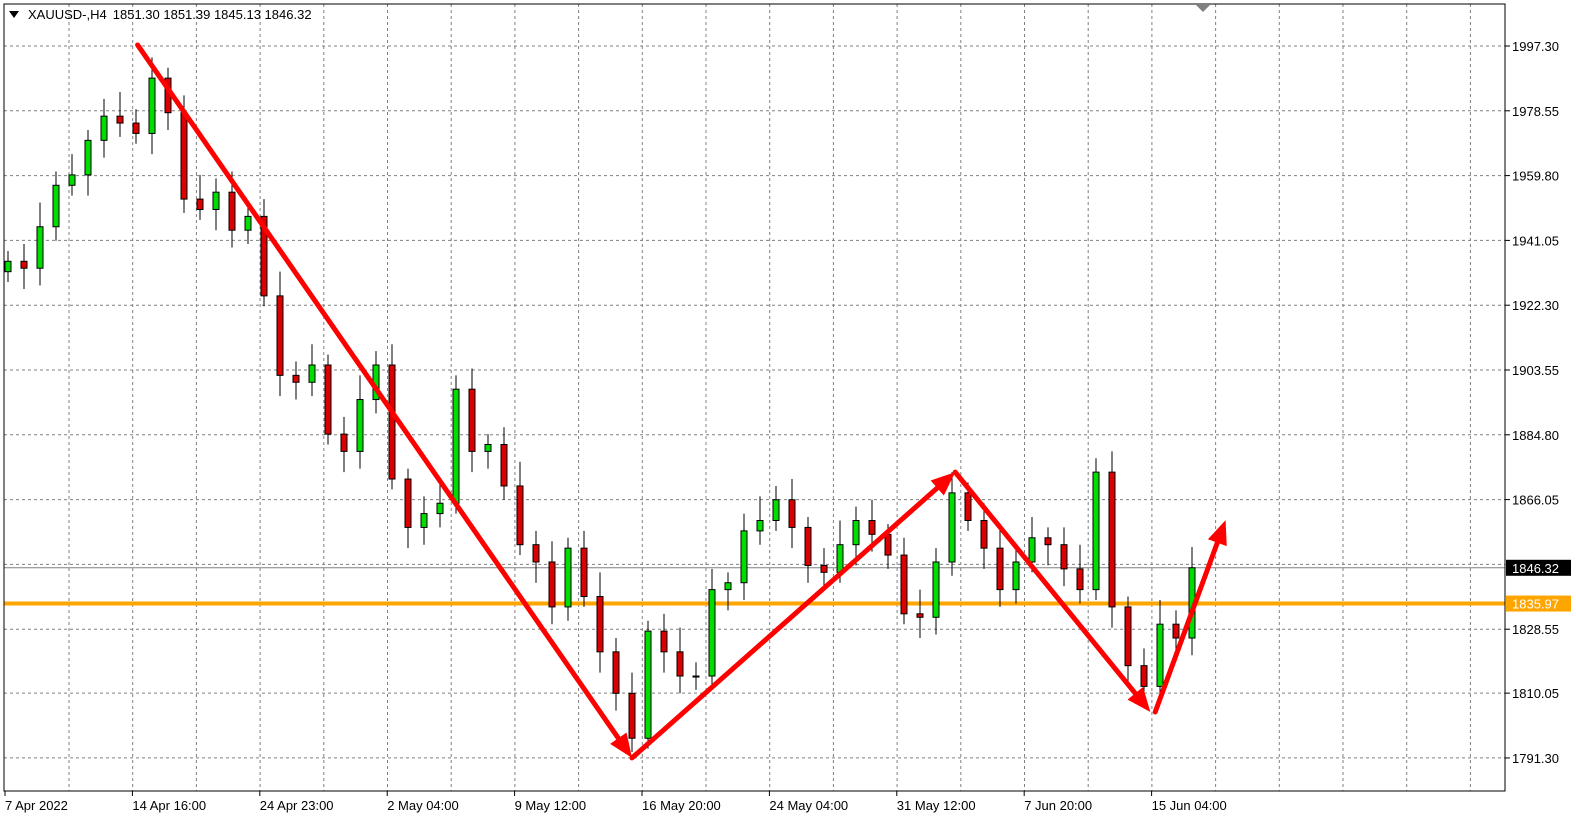 Image resolution: width=1576 pixels, height=825 pixels. Describe the element at coordinates (212, 14) in the screenshot. I see `ohlc-readout: 1851.30 1851.39 1845.13 1846.32` at that location.